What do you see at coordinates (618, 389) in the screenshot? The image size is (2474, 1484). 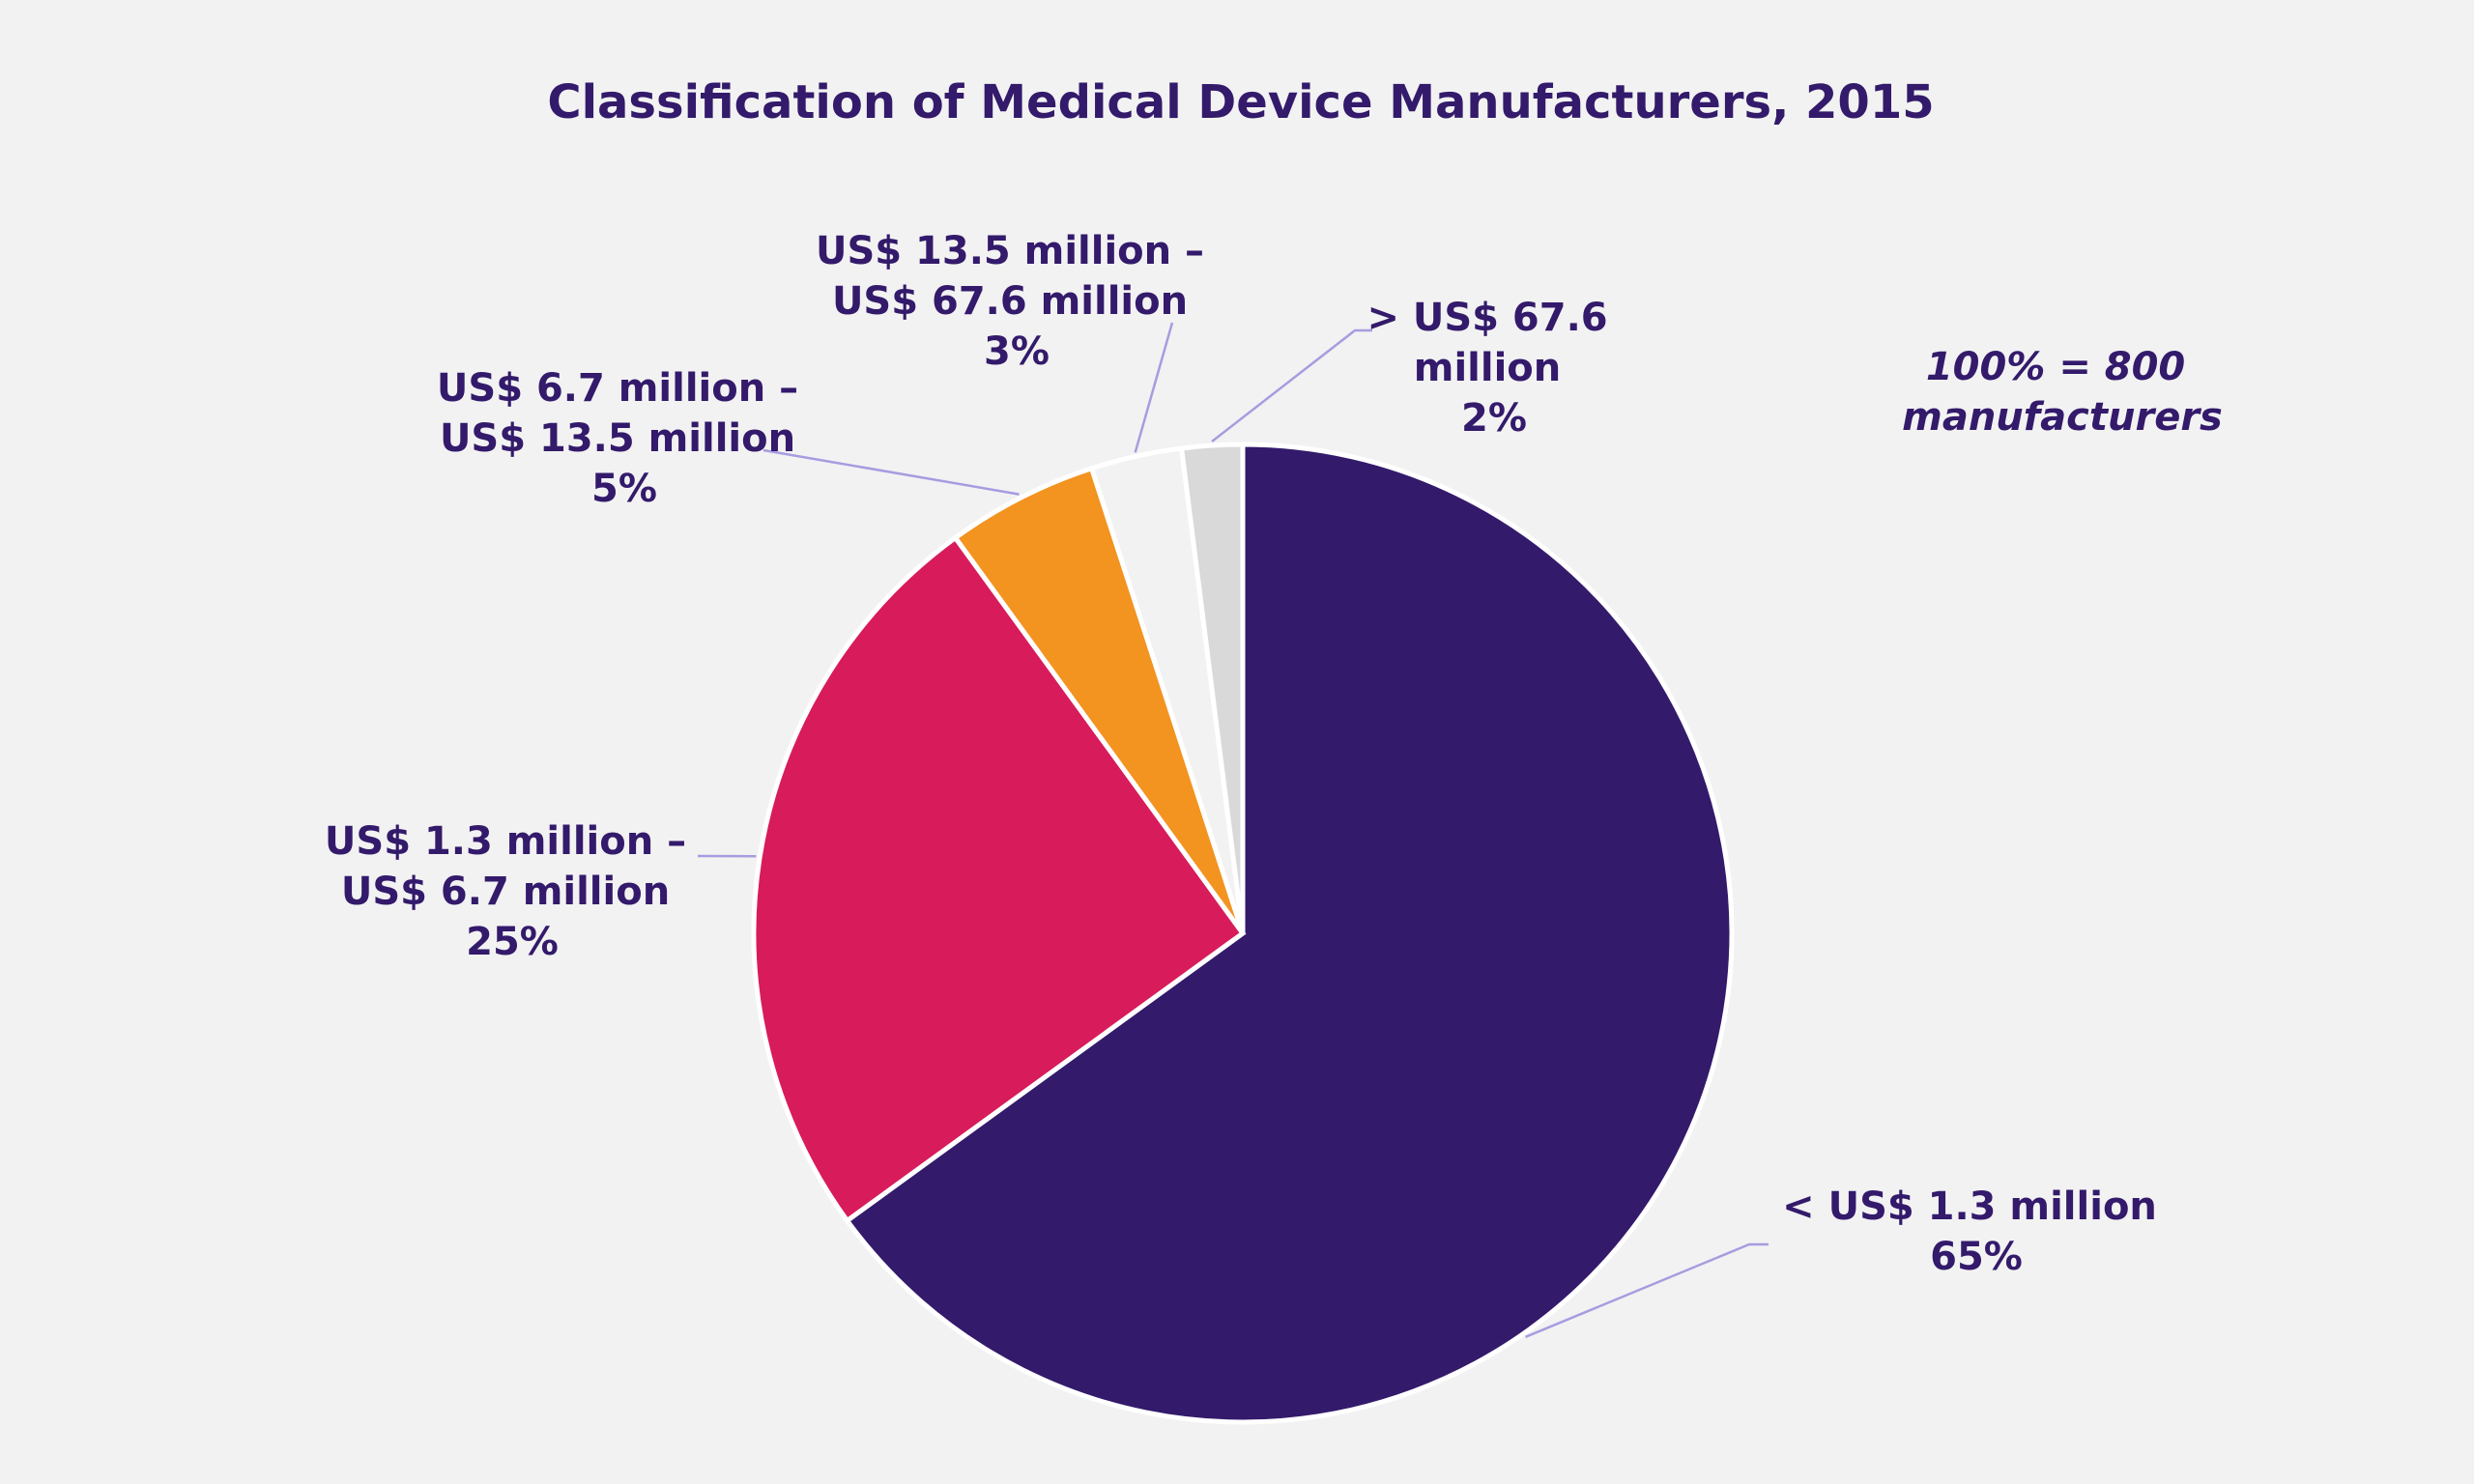 I see `slice-label-line: US$ 6.7 million –` at bounding box center [618, 389].